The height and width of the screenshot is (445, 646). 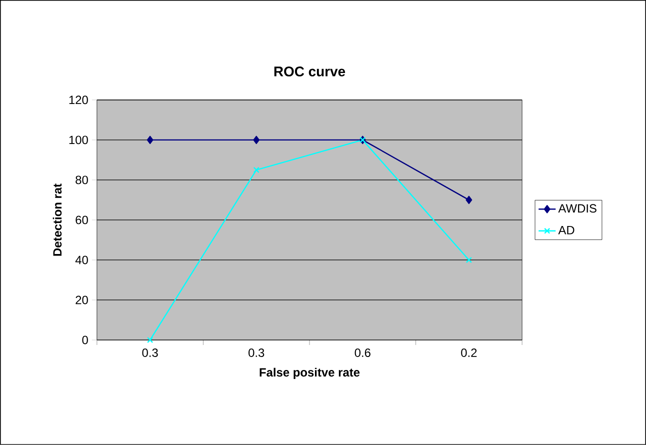 I want to click on y-tick-label: 0, so click(x=85, y=340).